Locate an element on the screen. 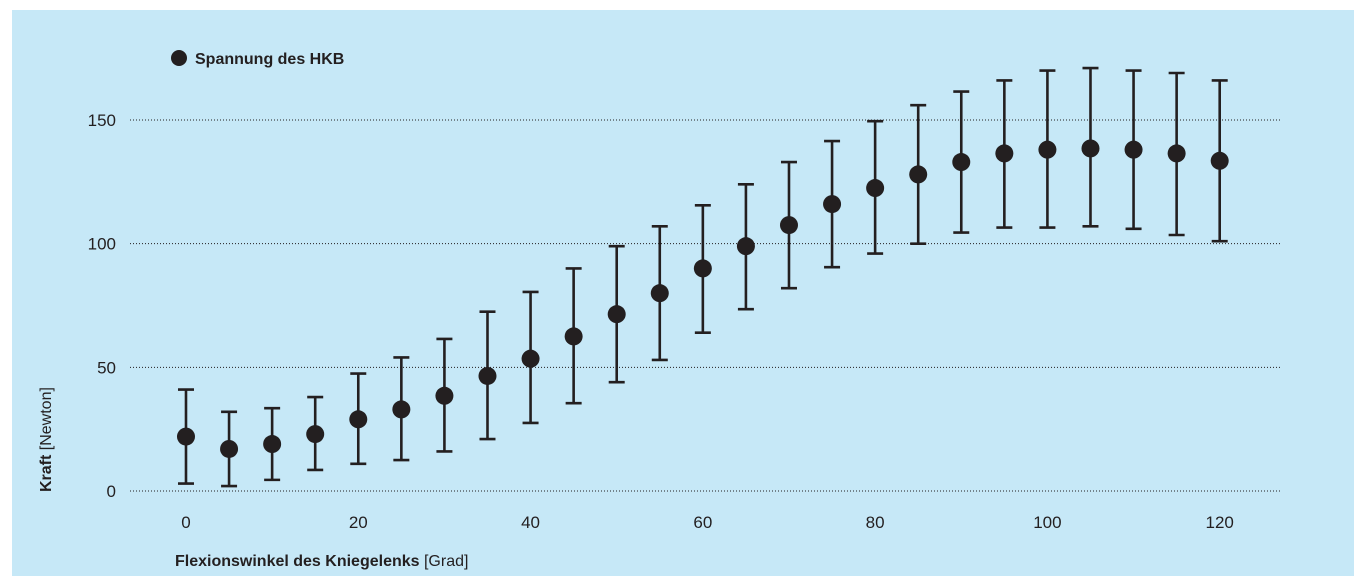  x-axis-title-unit: [Grad] is located at coordinates (444, 561).